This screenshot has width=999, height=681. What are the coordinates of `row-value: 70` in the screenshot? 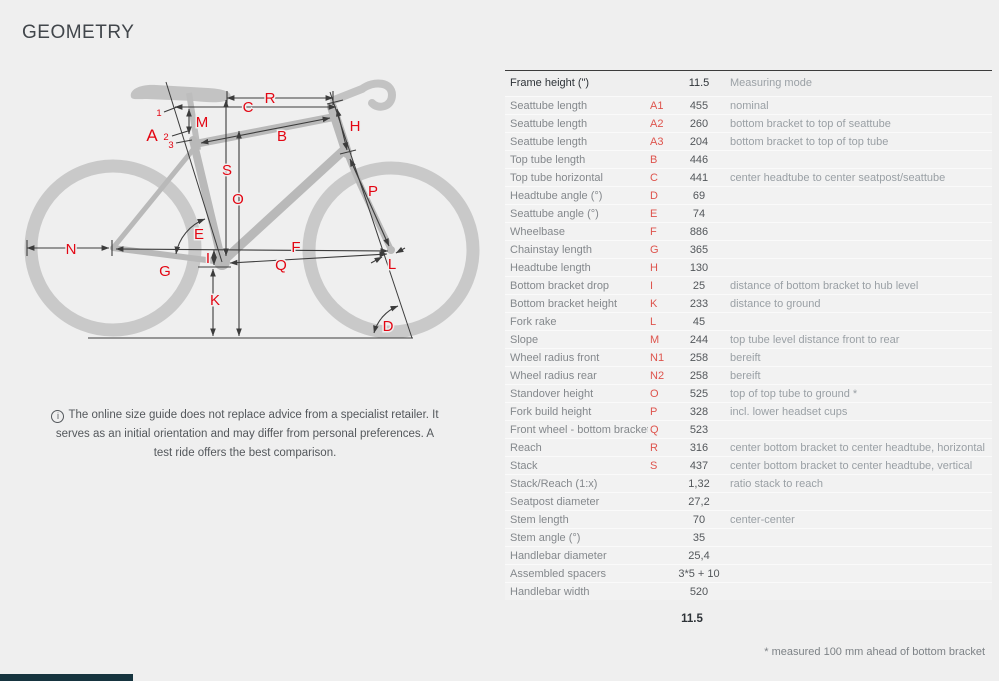 It's located at (699, 519).